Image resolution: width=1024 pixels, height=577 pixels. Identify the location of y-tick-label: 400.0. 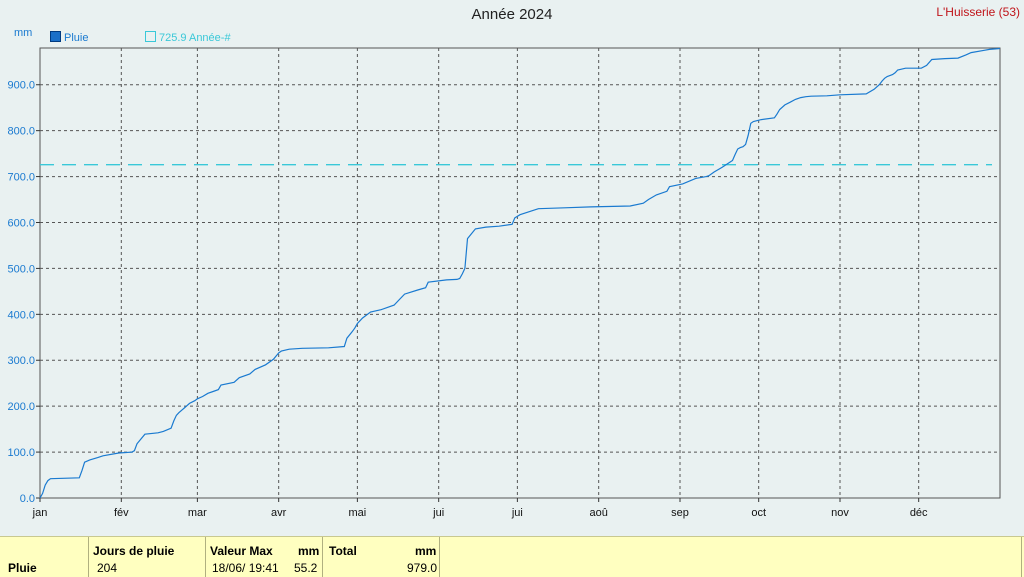
(21, 315).